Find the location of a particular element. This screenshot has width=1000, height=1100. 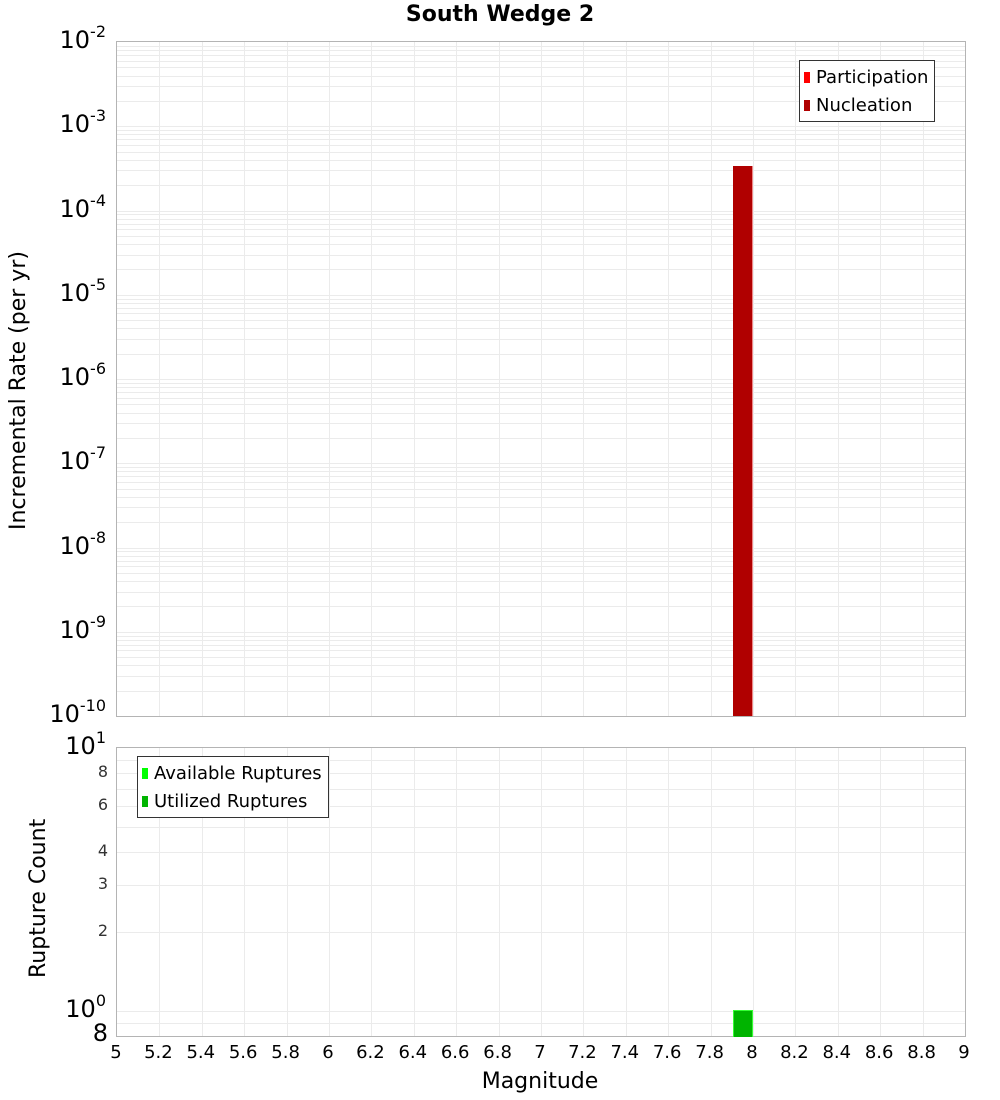

bottom-legend: Available Ruptures Utilized Ruptures is located at coordinates (233, 787).